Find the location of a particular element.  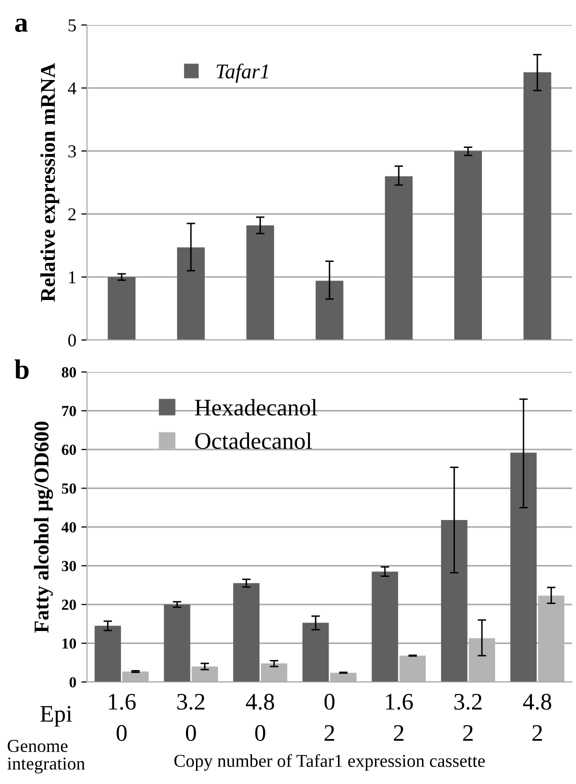

y-tick-label: 5 is located at coordinates (72, 25).